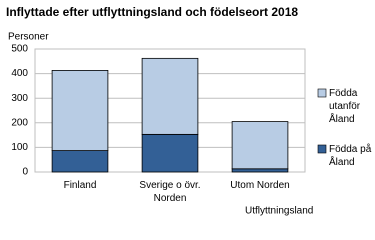  I want to click on y-tick-label: 0, so click(25, 172).